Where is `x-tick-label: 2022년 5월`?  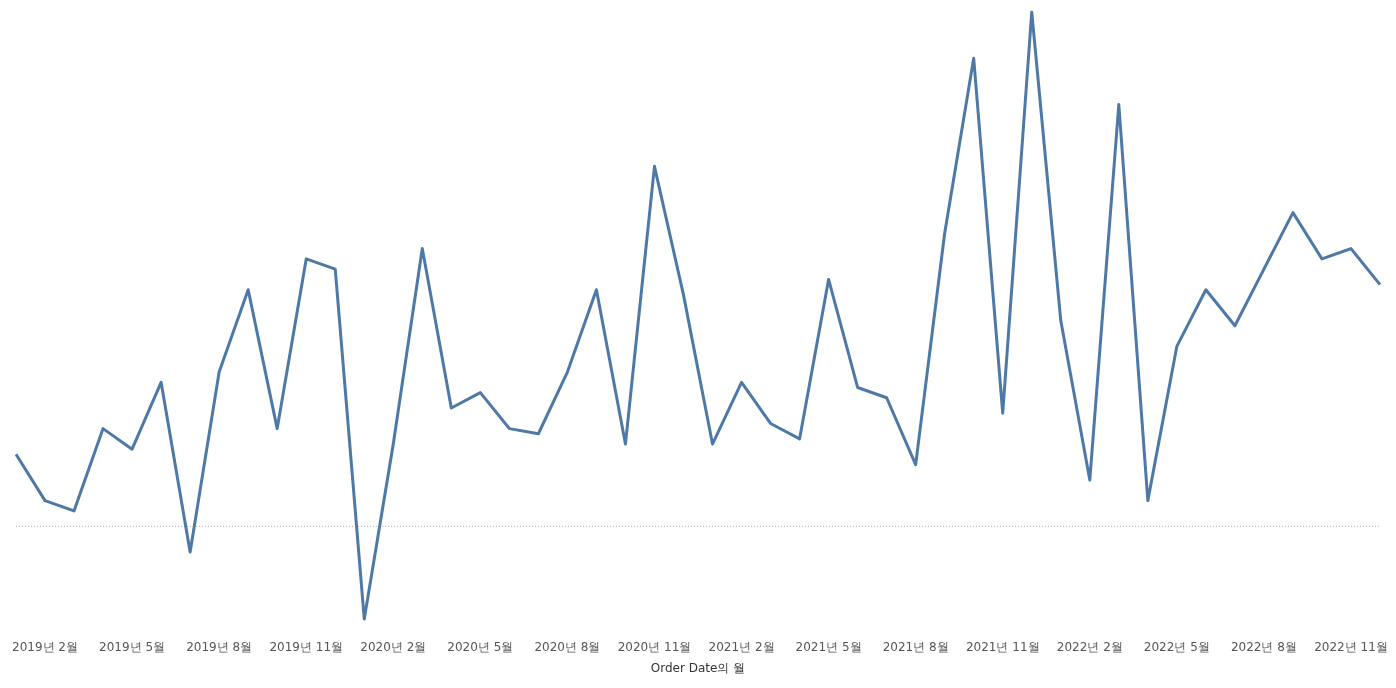 x-tick-label: 2022년 5월 is located at coordinates (1176, 646).